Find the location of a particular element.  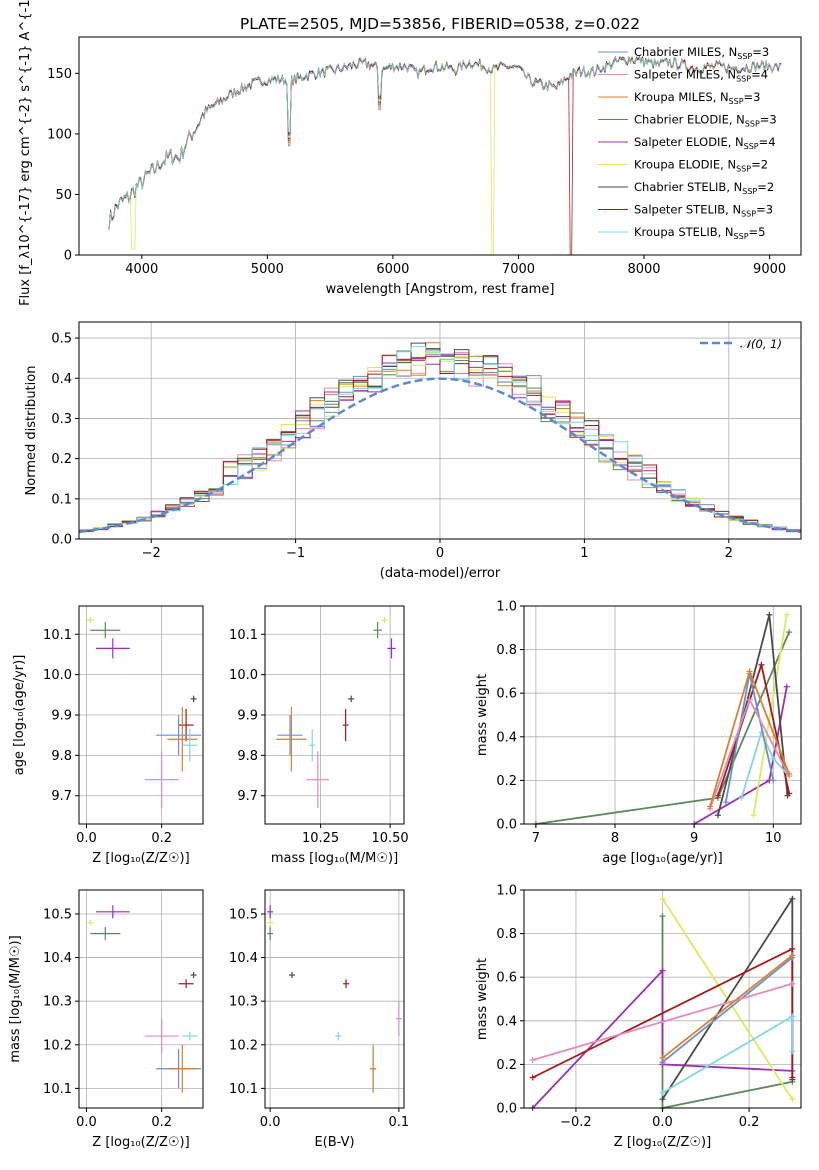

weight-line-salpeter-miles is located at coordinates (662, 1021).